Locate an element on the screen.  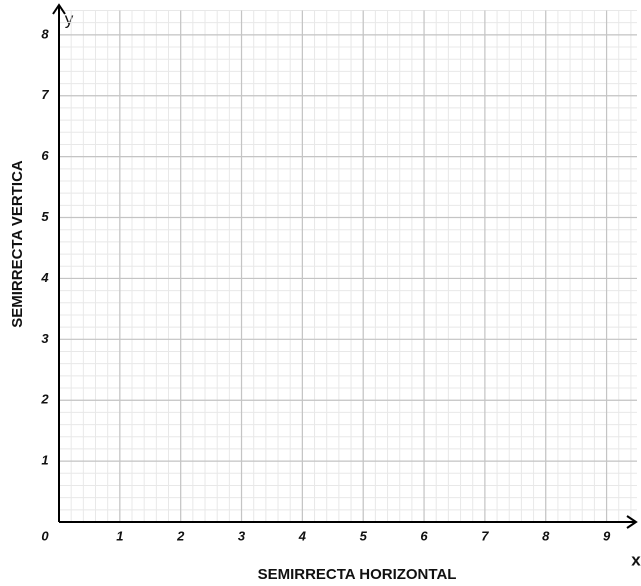
x-tick-label: 6 is located at coordinates (424, 535).